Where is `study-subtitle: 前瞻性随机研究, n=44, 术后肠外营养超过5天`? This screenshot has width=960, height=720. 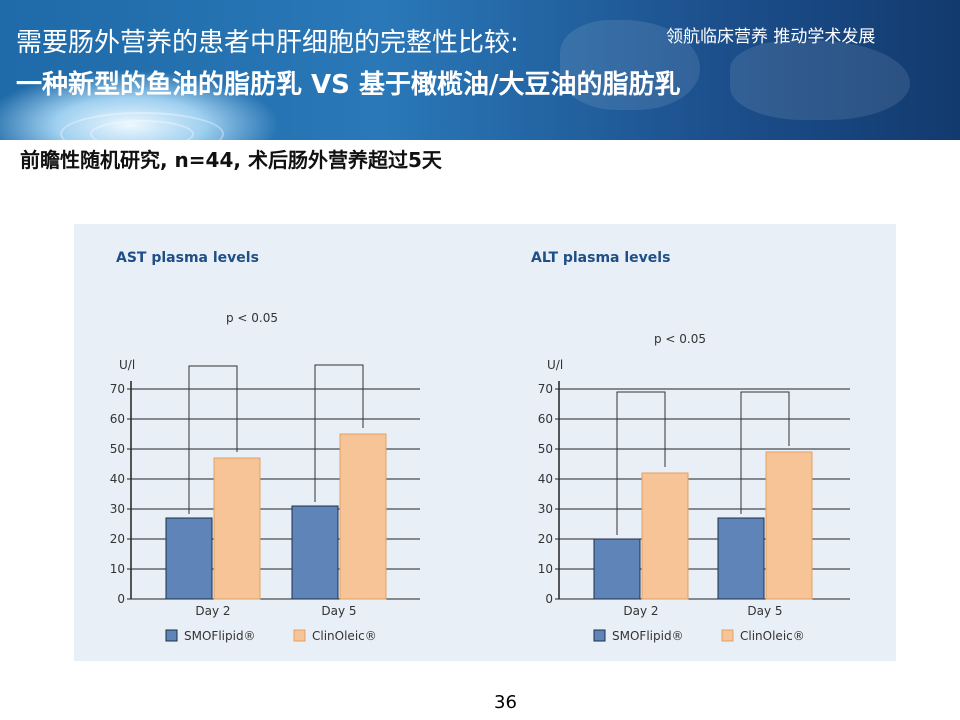 study-subtitle: 前瞻性随机研究, n=44, 术后肠外营养超过5天 is located at coordinates (231, 160).